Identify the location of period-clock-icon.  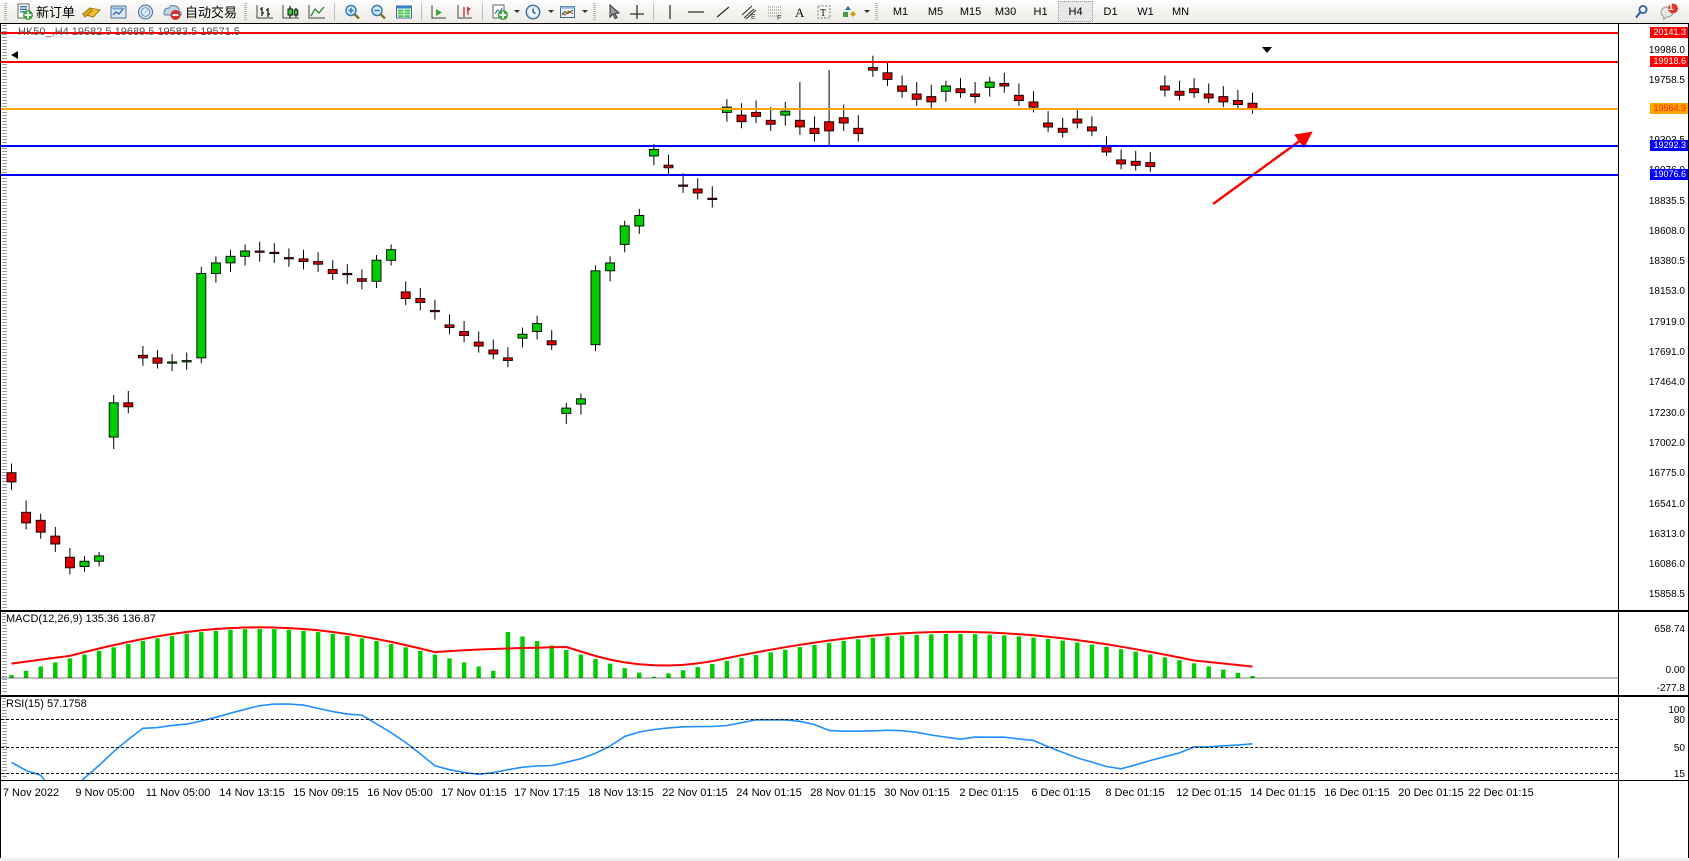
(533, 11).